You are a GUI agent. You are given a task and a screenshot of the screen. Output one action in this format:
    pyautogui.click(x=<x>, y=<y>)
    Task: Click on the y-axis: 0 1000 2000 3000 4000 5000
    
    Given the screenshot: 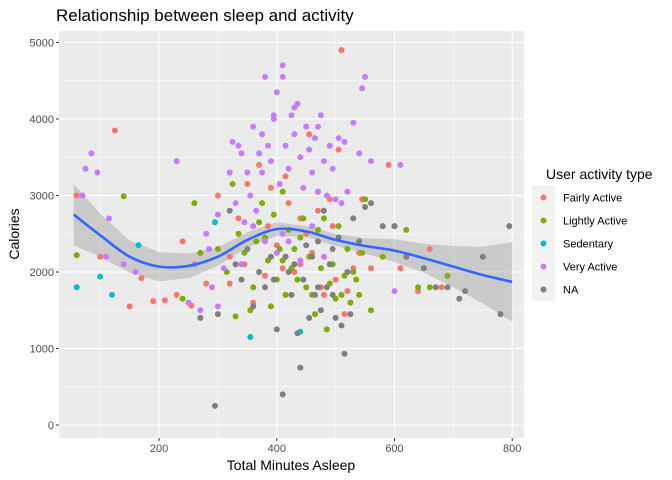 What is the action you would take?
    pyautogui.click(x=44, y=234)
    